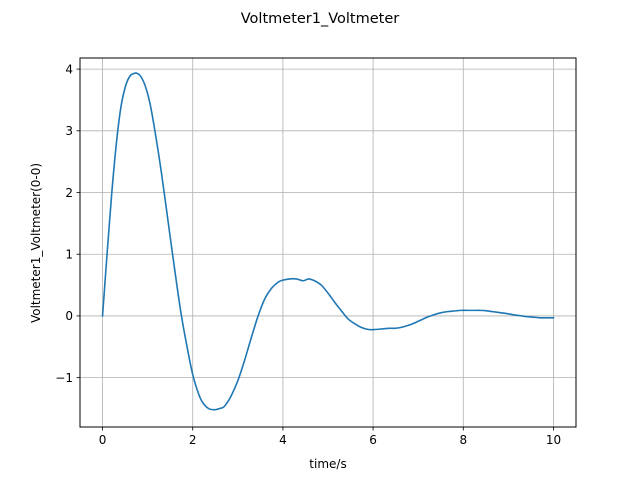 Image resolution: width=640 pixels, height=485 pixels. Describe the element at coordinates (69, 193) in the screenshot. I see `y-tick-label: 2` at that location.